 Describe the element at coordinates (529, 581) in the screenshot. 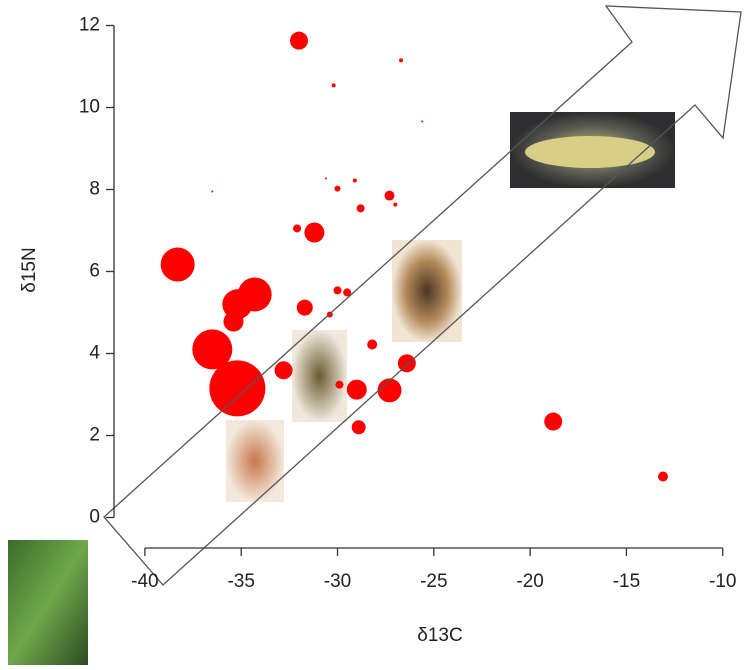

I see `x-tick-label: -20` at that location.